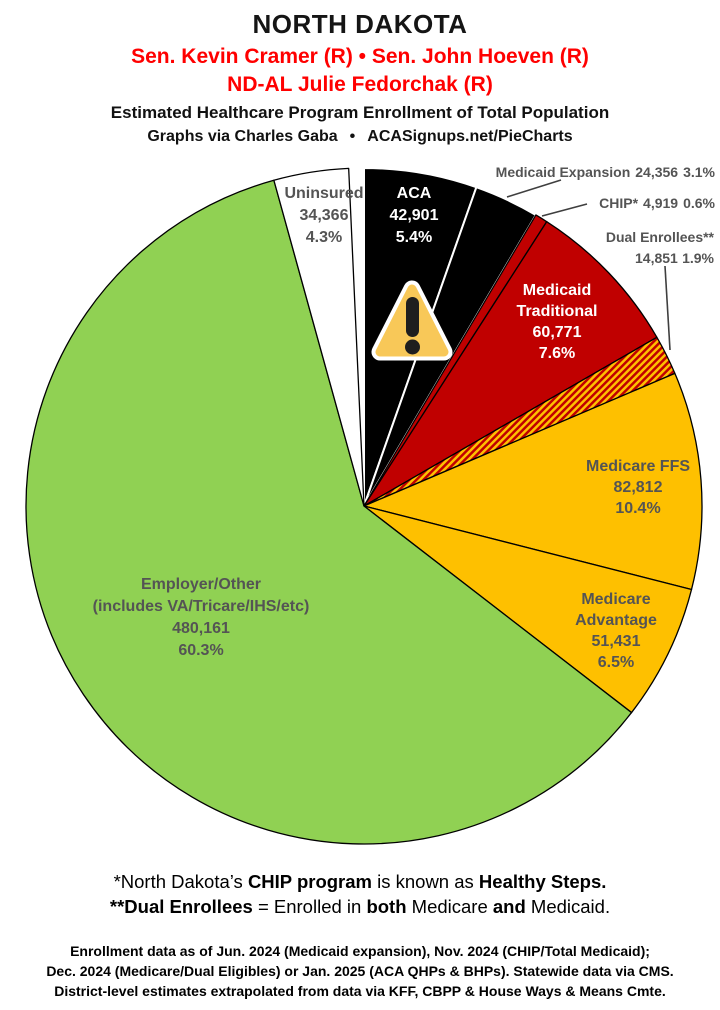 The height and width of the screenshot is (1010, 720). Describe the element at coordinates (360, 84) in the screenshot. I see `representative-line: ND-AL Julie Fedorchak (R)` at that location.